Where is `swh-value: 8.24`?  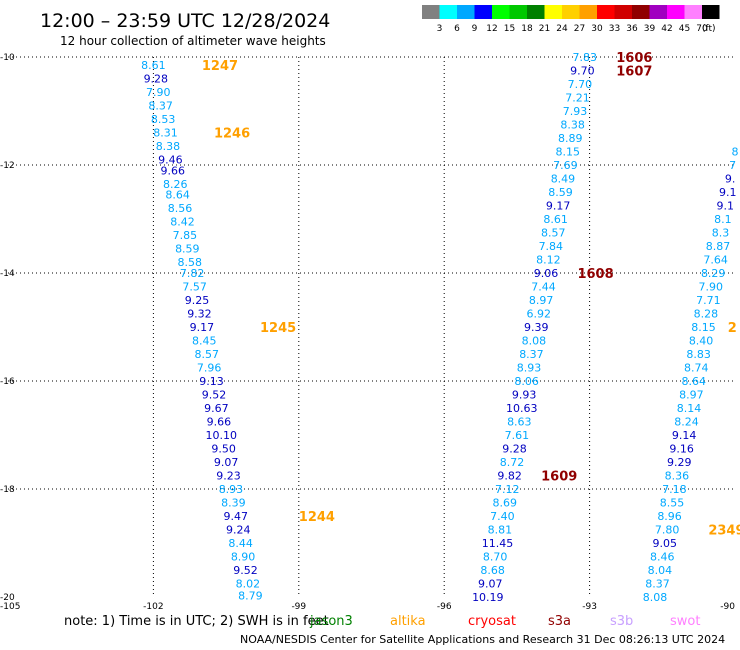 swh-value: 8.24 is located at coordinates (686, 422).